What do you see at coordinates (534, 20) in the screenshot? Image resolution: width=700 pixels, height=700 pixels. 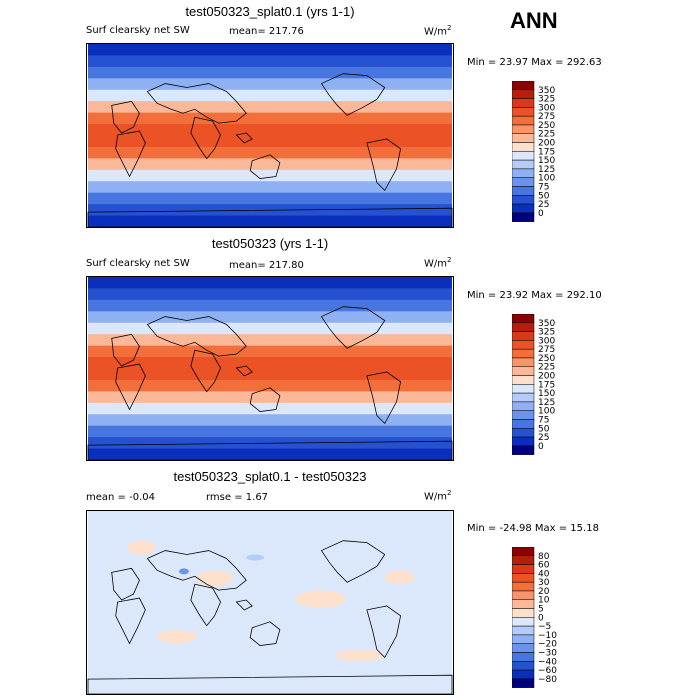 I see `season-label: ANN` at bounding box center [534, 20].